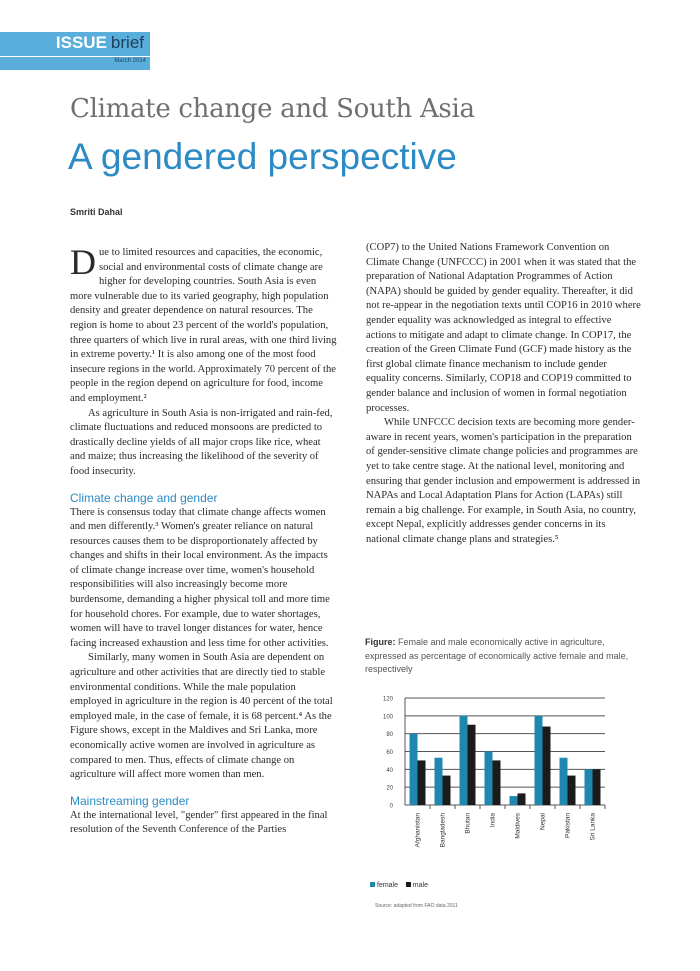  What do you see at coordinates (493, 820) in the screenshot?
I see `x-tick-label: India` at bounding box center [493, 820].